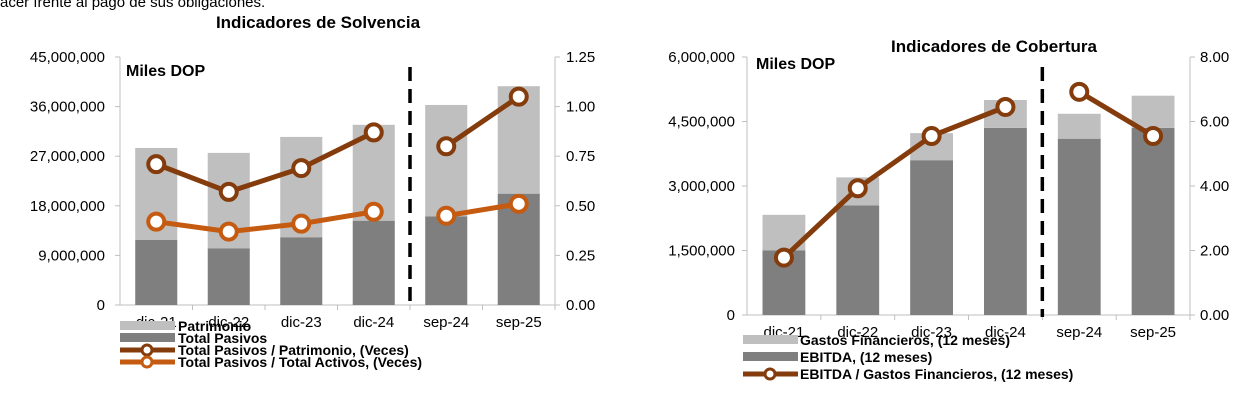  What do you see at coordinates (701, 57) in the screenshot?
I see `chart-2-left-tick-label: 6,000,000` at bounding box center [701, 57].